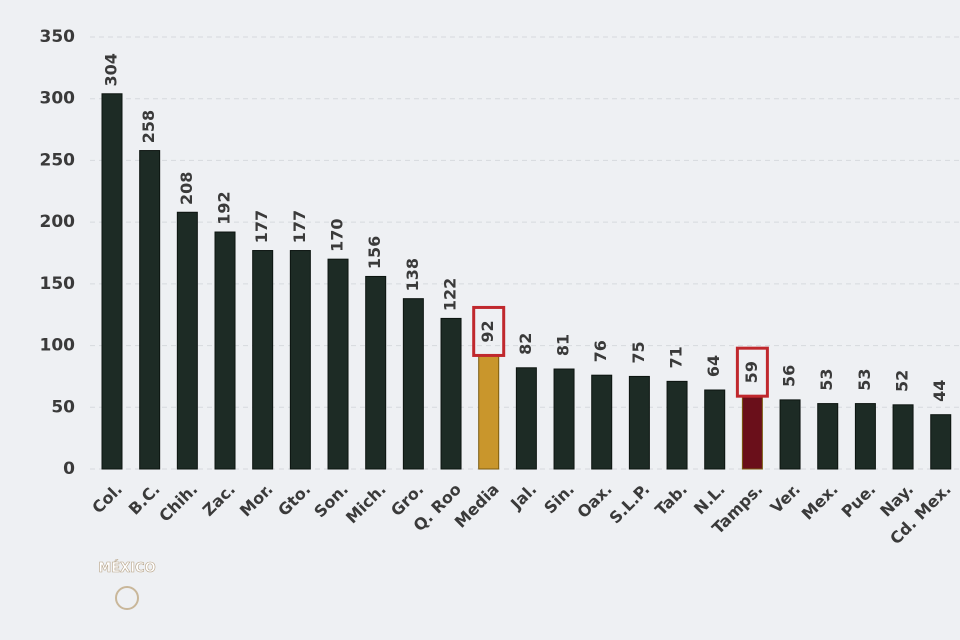 The height and width of the screenshot is (640, 960). I want to click on value-label: 56, so click(789, 376).